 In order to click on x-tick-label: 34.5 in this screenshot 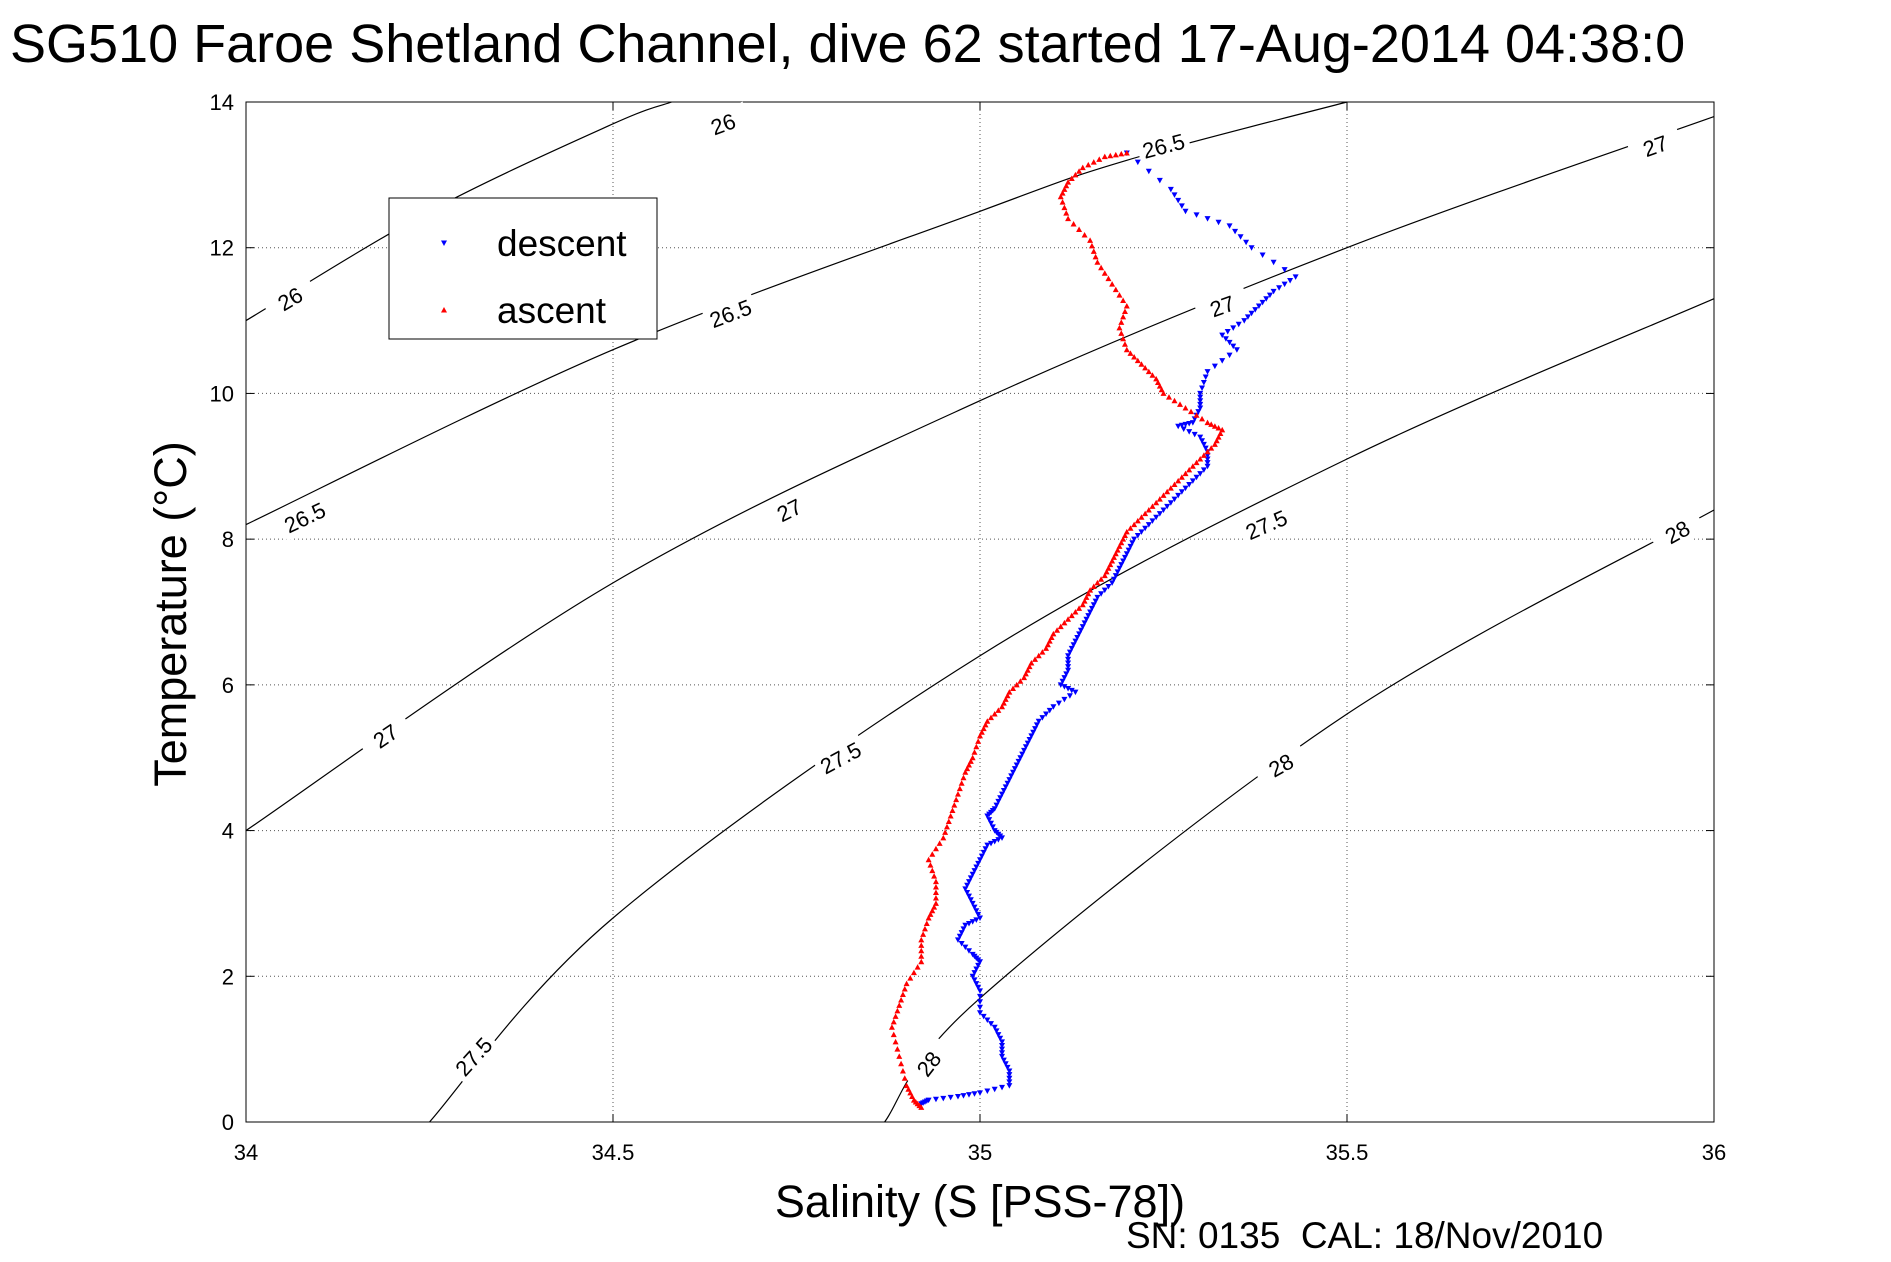, I will do `click(613, 1152)`.